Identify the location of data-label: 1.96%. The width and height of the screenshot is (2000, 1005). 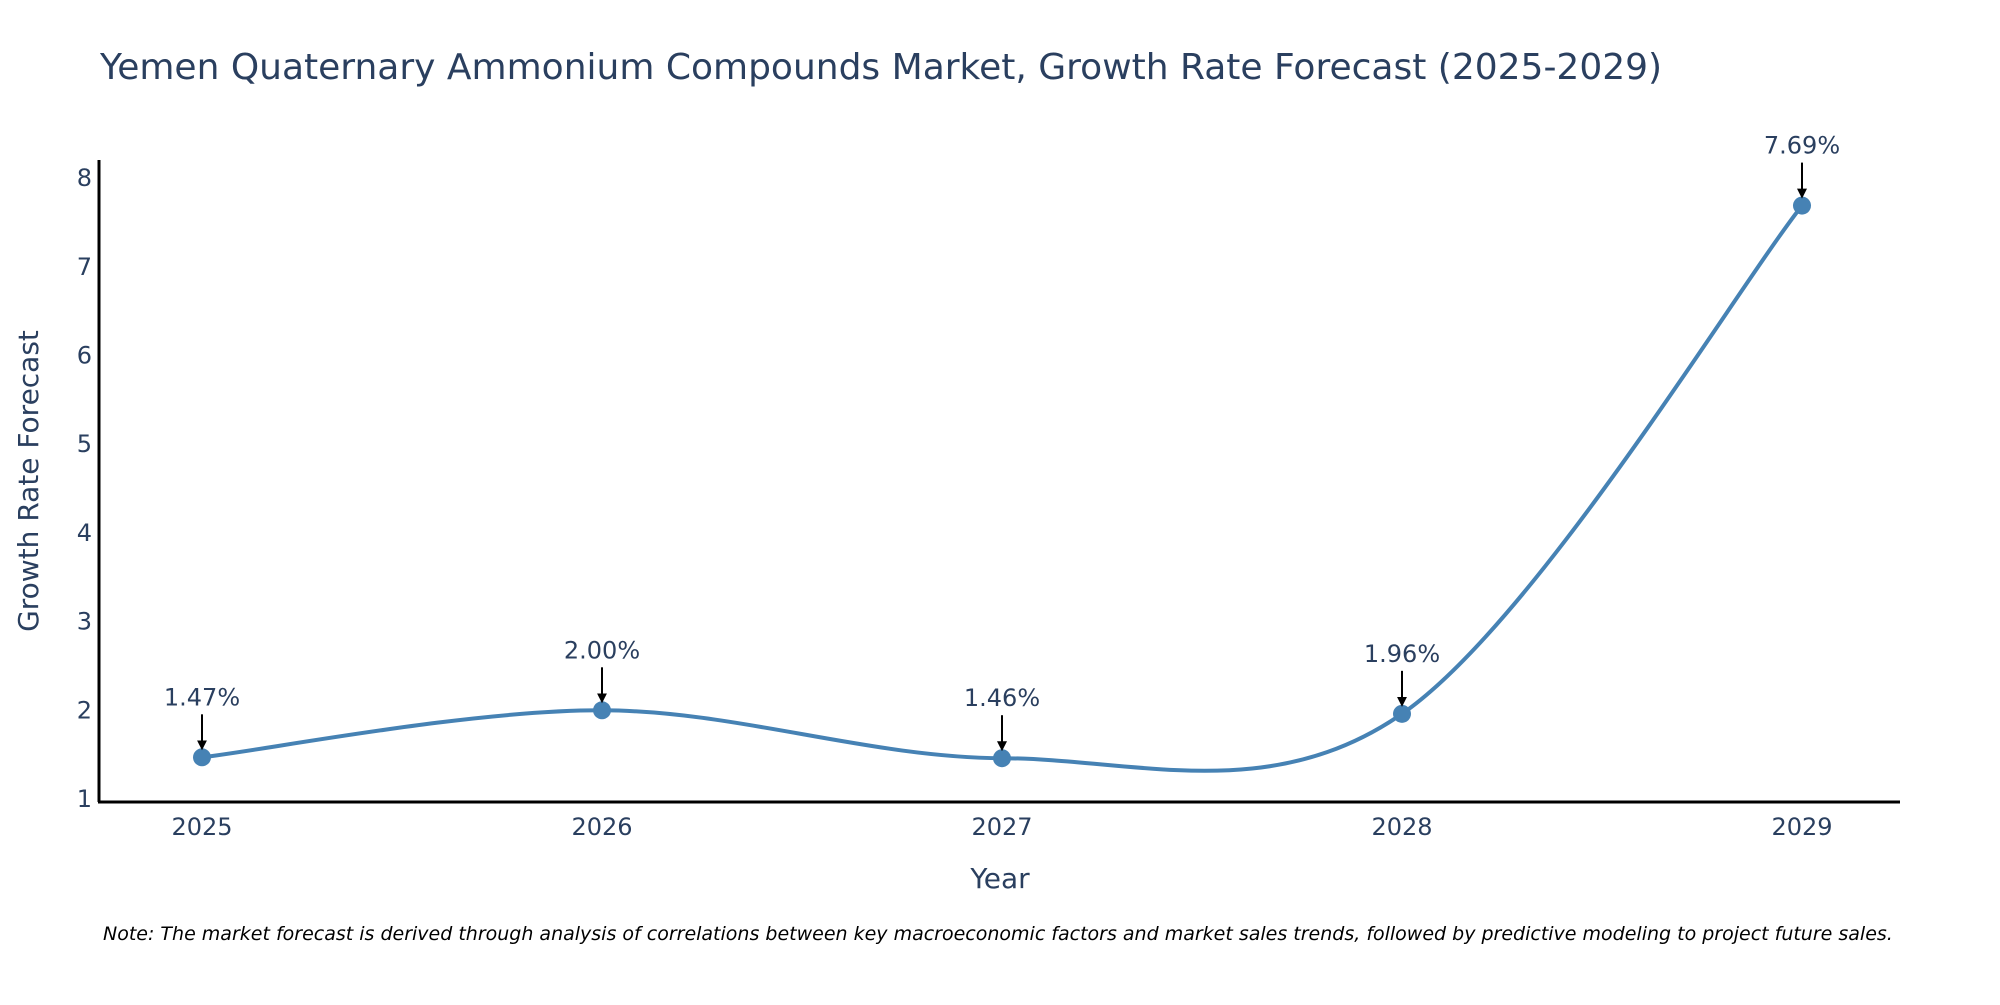
(1402, 654).